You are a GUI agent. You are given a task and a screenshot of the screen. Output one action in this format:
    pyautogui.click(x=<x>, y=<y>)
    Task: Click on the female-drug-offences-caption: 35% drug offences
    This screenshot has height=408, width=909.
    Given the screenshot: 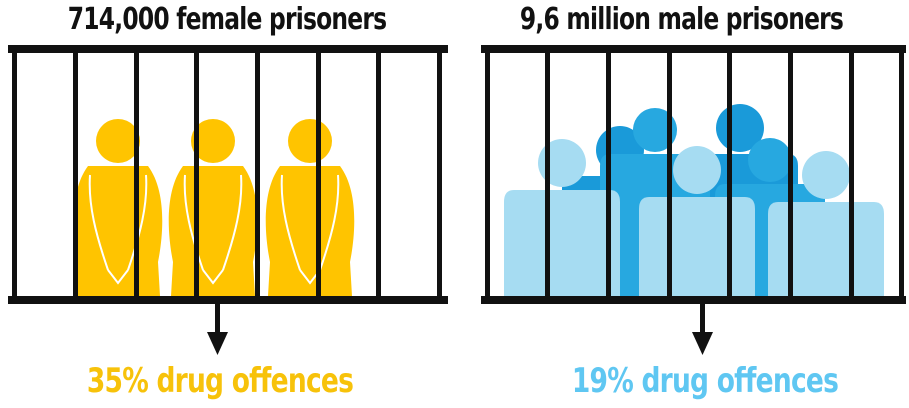 What is the action you would take?
    pyautogui.click(x=220, y=381)
    